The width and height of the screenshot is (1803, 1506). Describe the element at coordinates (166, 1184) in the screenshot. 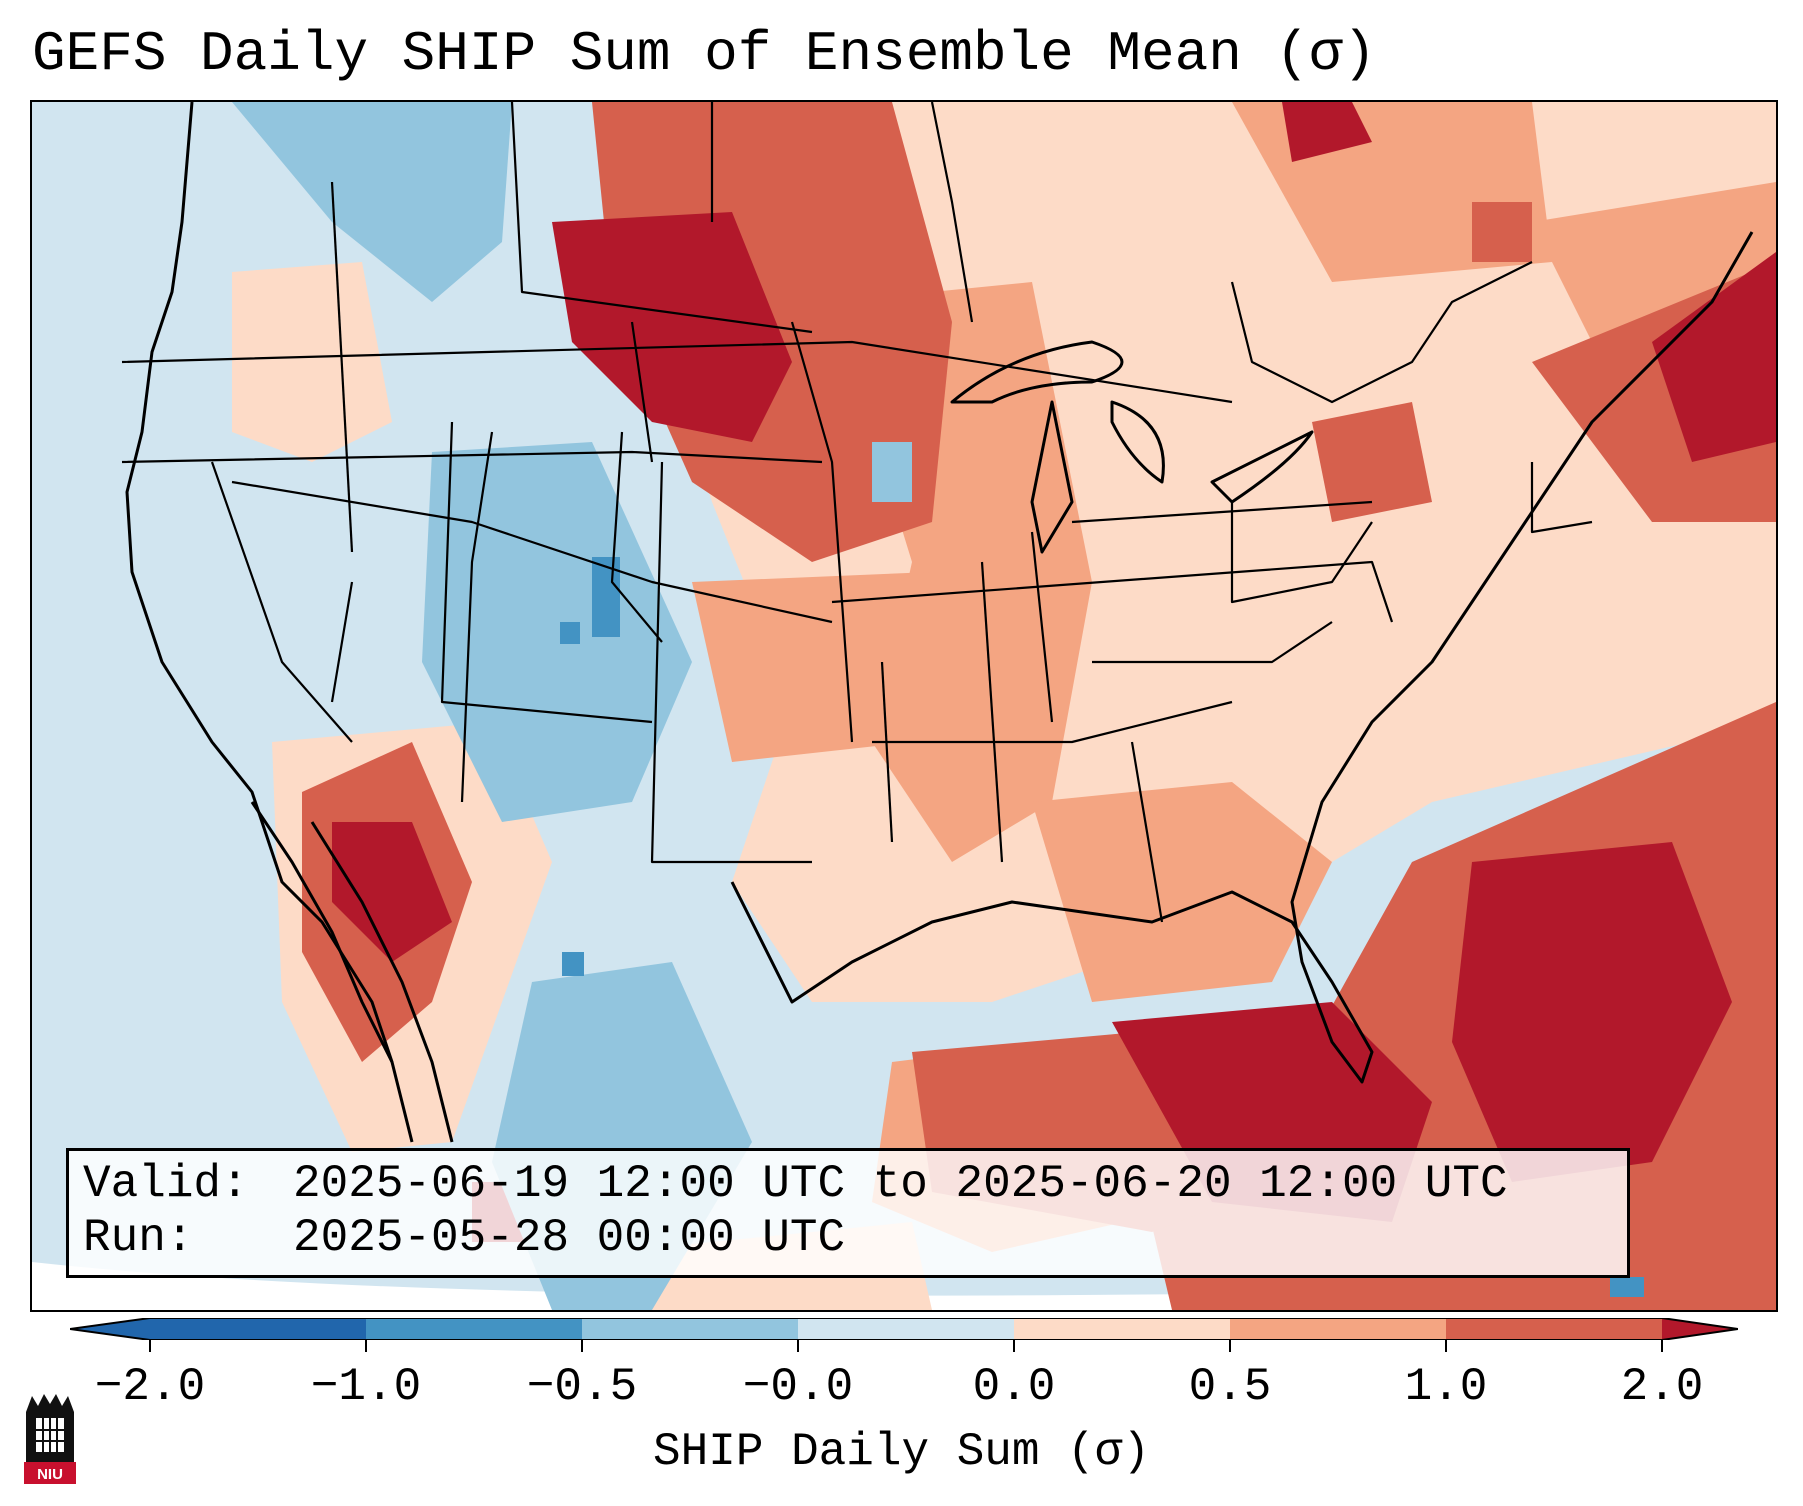

I see `valid-label: Valid:` at that location.